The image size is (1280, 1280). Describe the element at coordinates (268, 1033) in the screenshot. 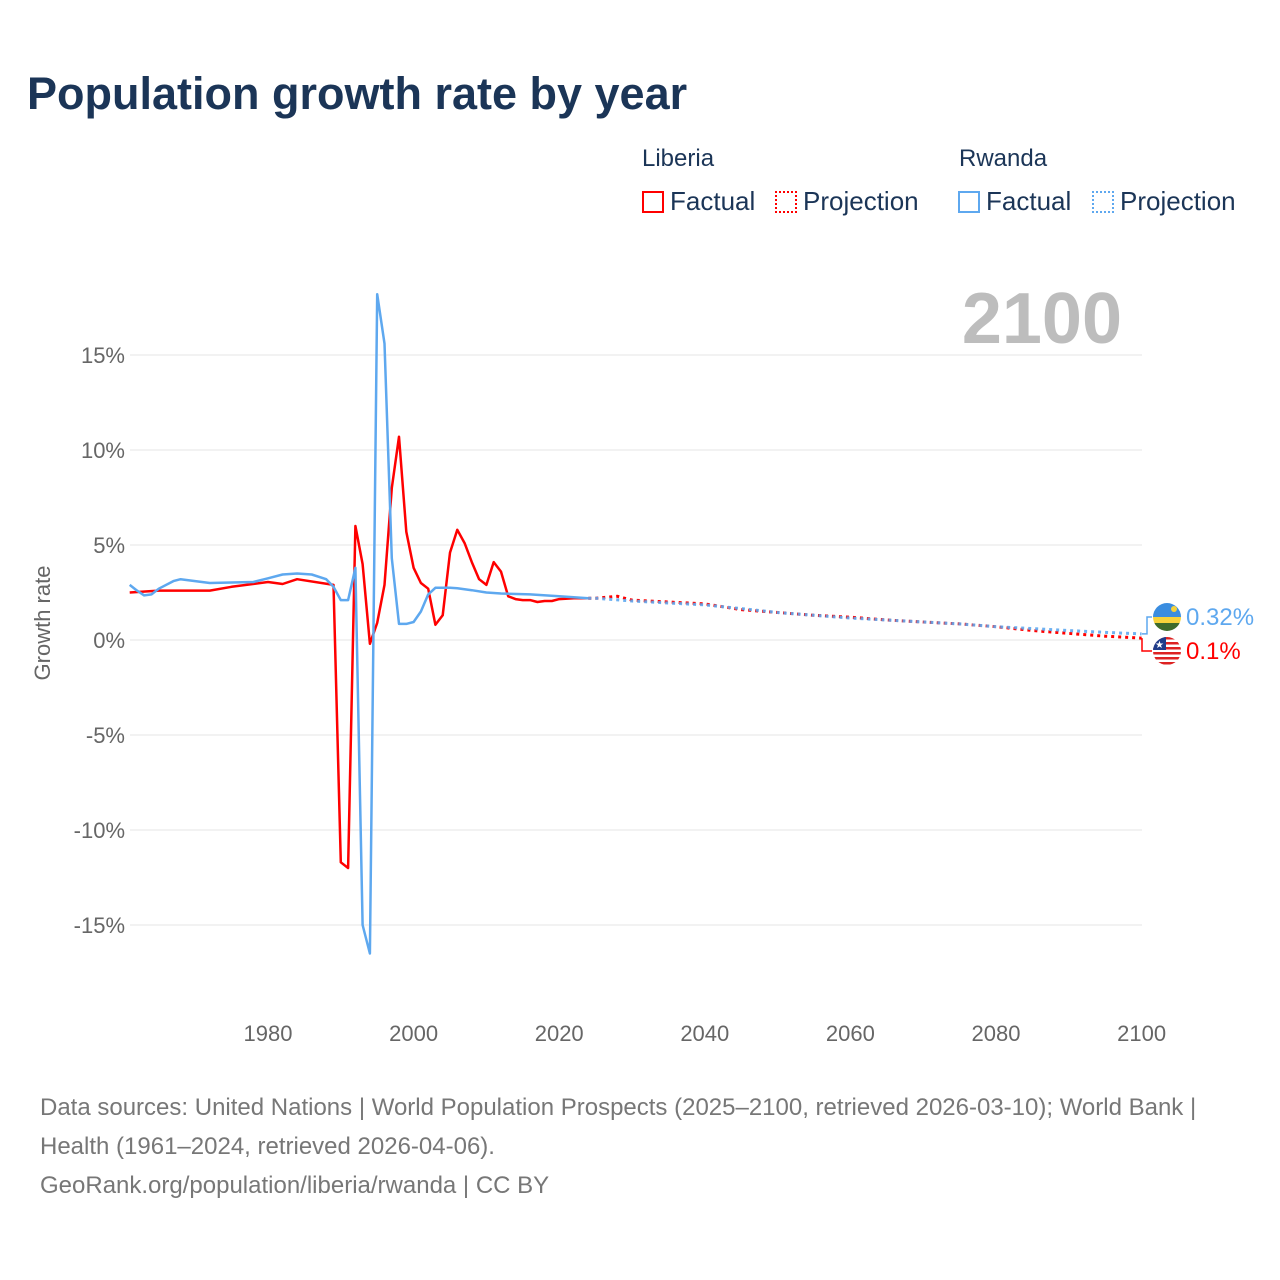

I see `x-tick-label: 1980` at that location.